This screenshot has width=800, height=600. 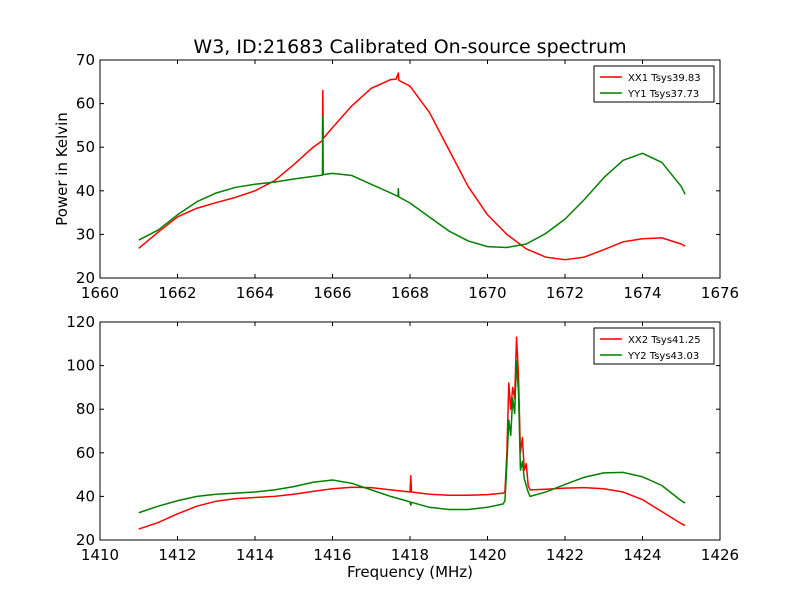 I want to click on y-tick-label: 70, so click(x=85, y=60).